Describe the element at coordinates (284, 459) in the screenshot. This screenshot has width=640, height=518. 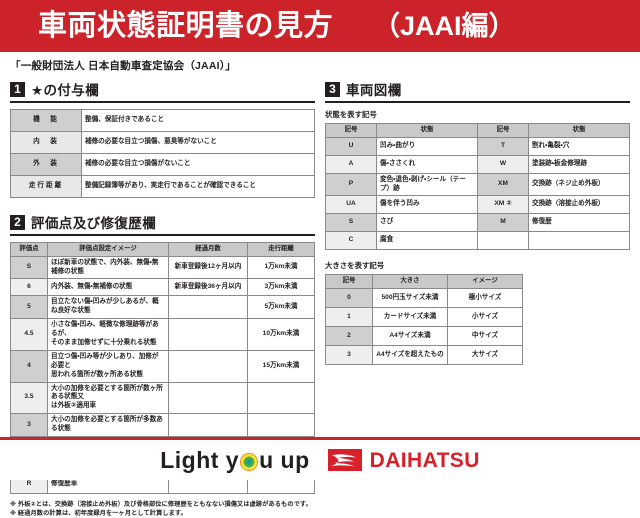
I see `tagline-after: u up` at that location.